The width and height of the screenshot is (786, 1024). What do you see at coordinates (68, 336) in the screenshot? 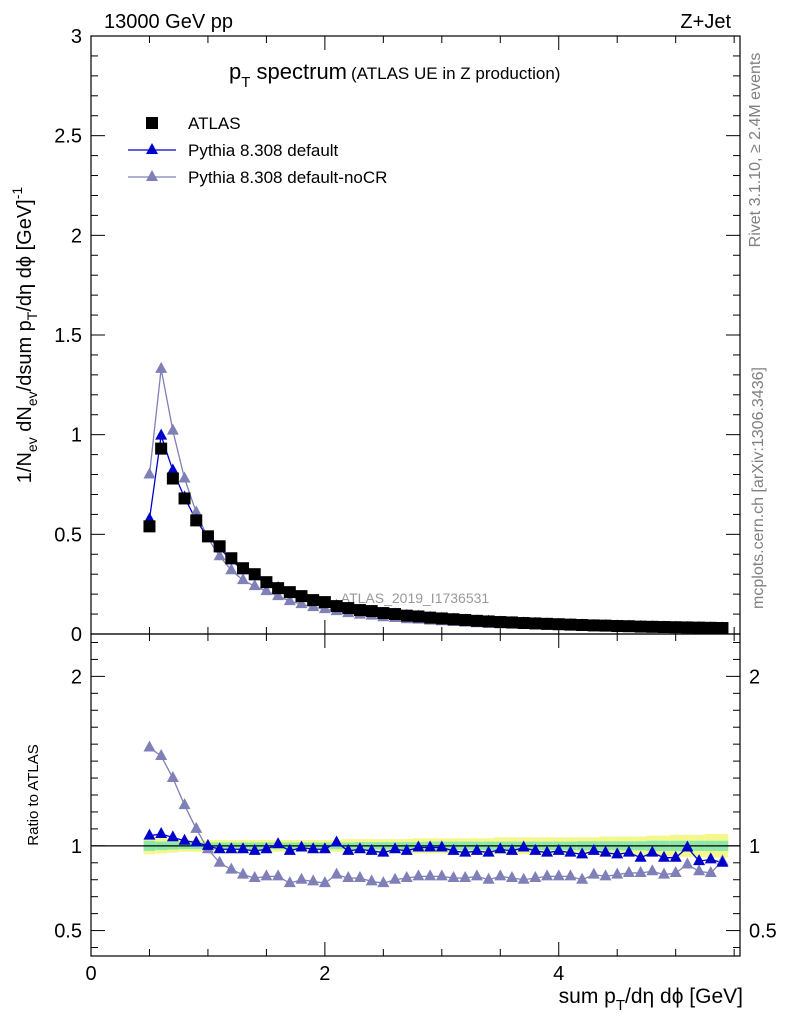
I see `y-tick-label: 1.5` at bounding box center [68, 336].